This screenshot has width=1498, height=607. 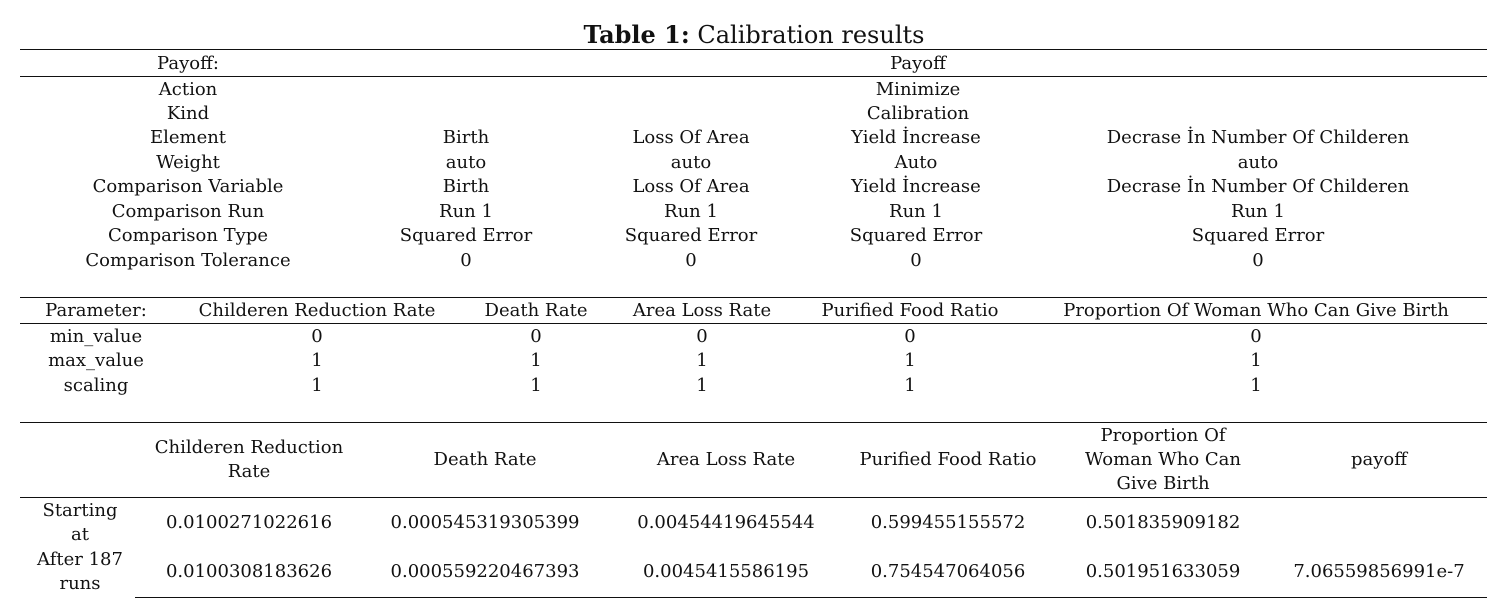 I want to click on cell: Calibration, so click(x=918, y=113).